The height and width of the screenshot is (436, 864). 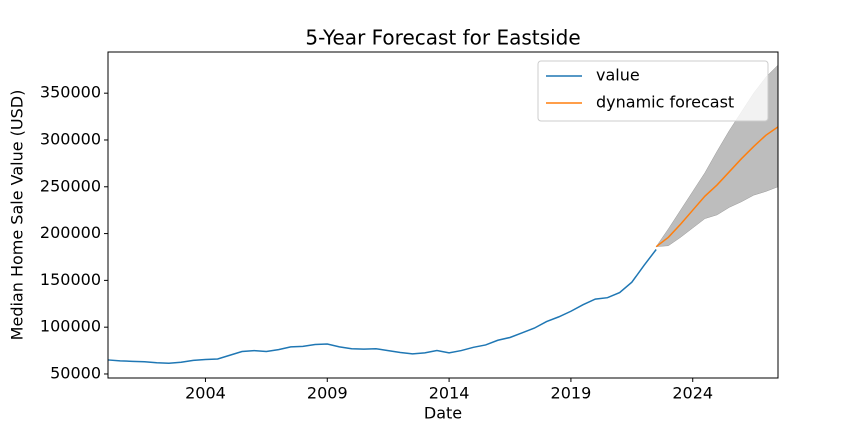 I want to click on y-tick-label: 200000, so click(x=70, y=232).